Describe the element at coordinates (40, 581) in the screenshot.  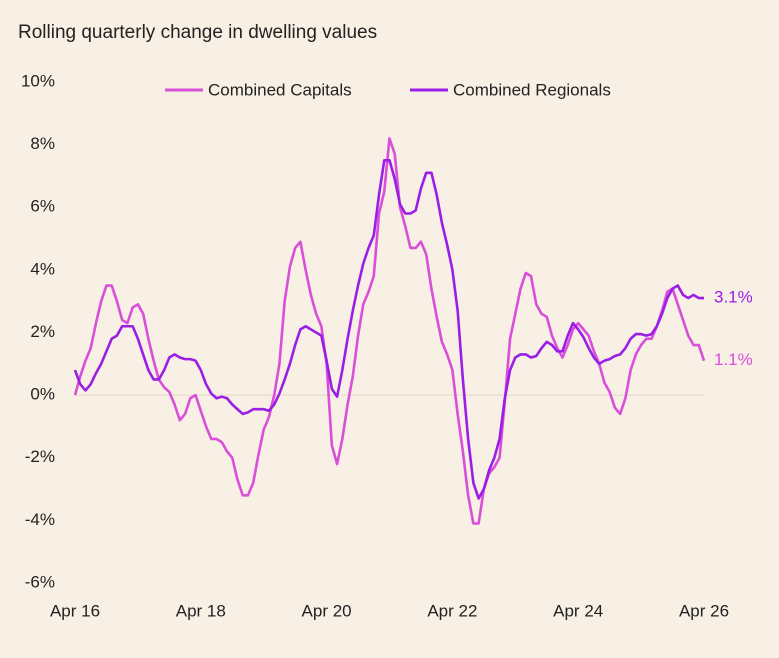
I see `y-tick-label: -6%` at that location.